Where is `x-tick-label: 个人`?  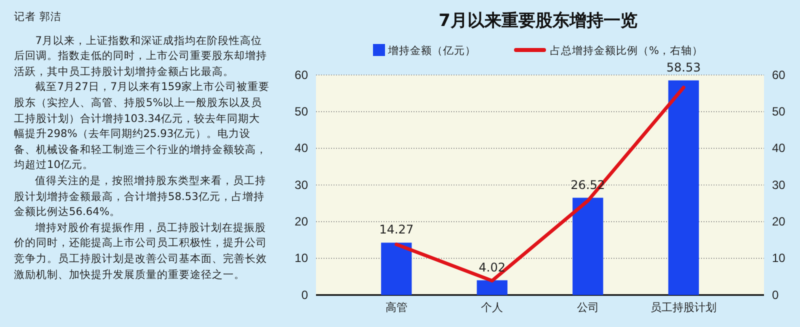 x-tick-label: 个人 is located at coordinates (492, 308).